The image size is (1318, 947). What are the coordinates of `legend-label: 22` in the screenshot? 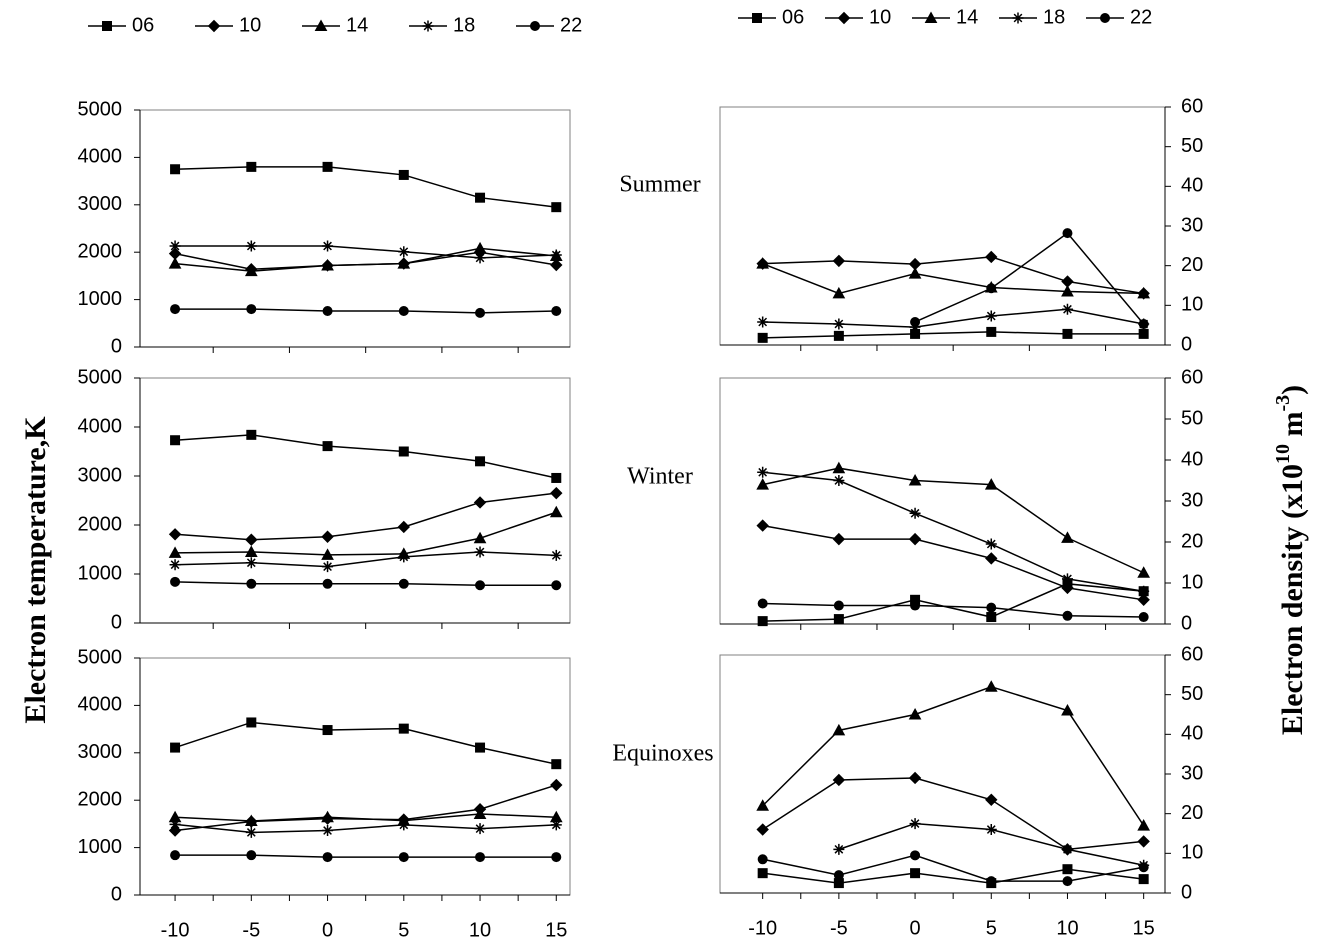 It's located at (1141, 17).